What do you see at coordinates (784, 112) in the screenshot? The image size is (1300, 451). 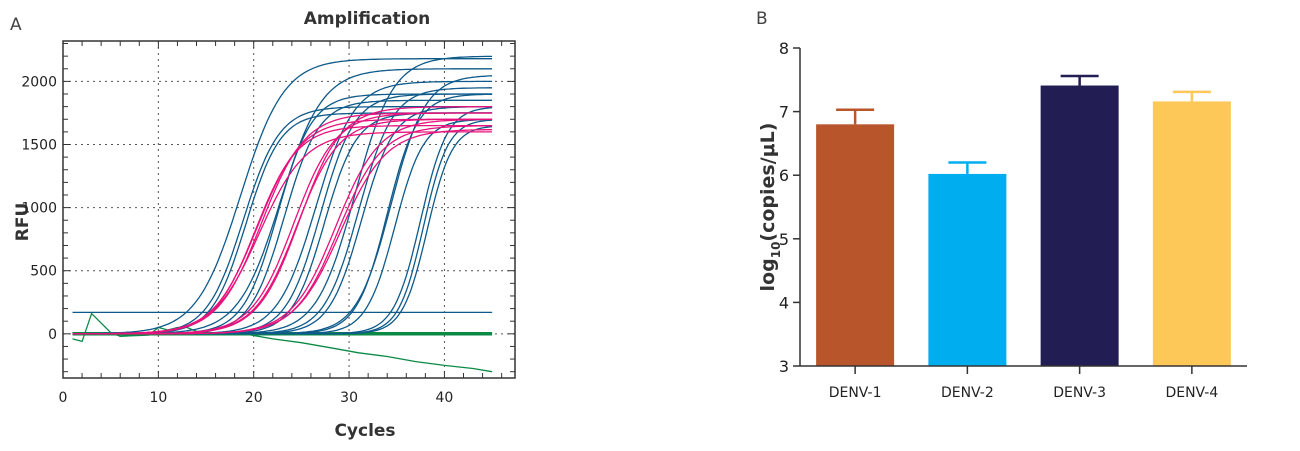 I see `y-tick-label: 7` at bounding box center [784, 112].